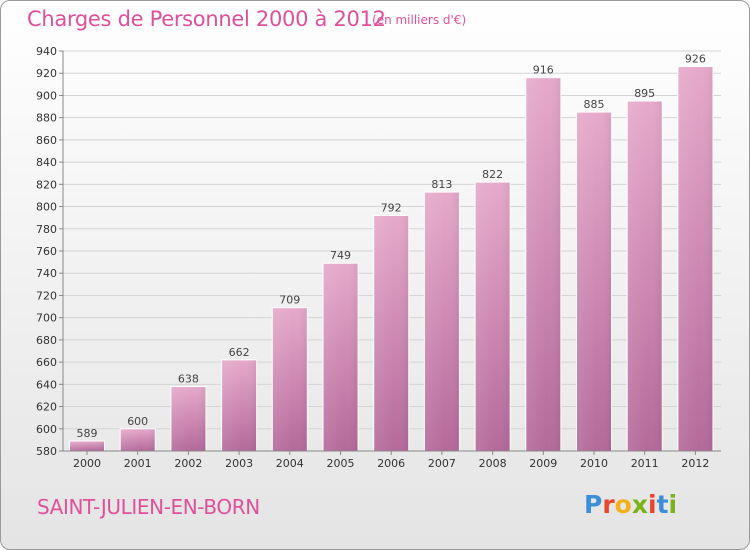 The image size is (750, 550). What do you see at coordinates (206, 19) in the screenshot?
I see `chart-title: Charges de Personnel 2000 à 2012` at bounding box center [206, 19].